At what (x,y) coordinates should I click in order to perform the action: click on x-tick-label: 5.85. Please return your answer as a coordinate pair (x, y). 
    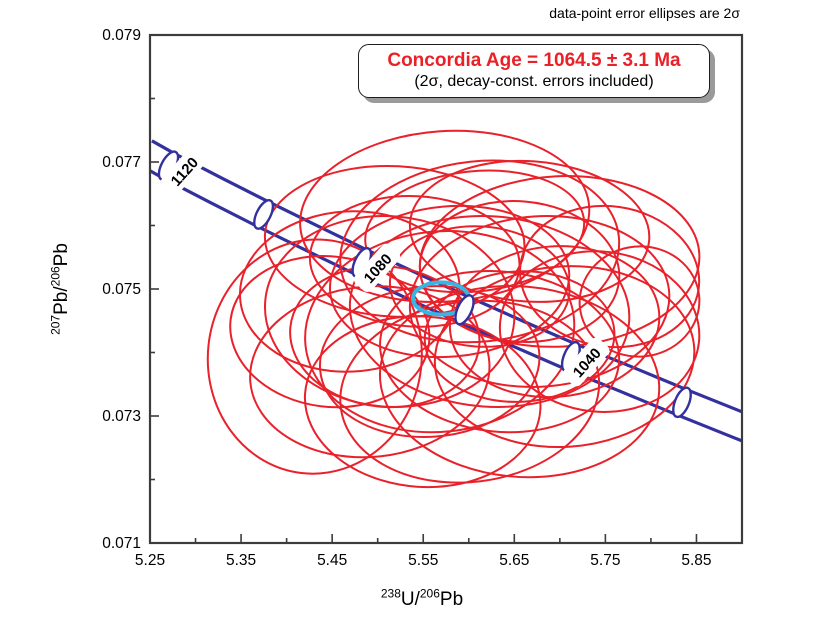
    Looking at the image, I should click on (696, 560).